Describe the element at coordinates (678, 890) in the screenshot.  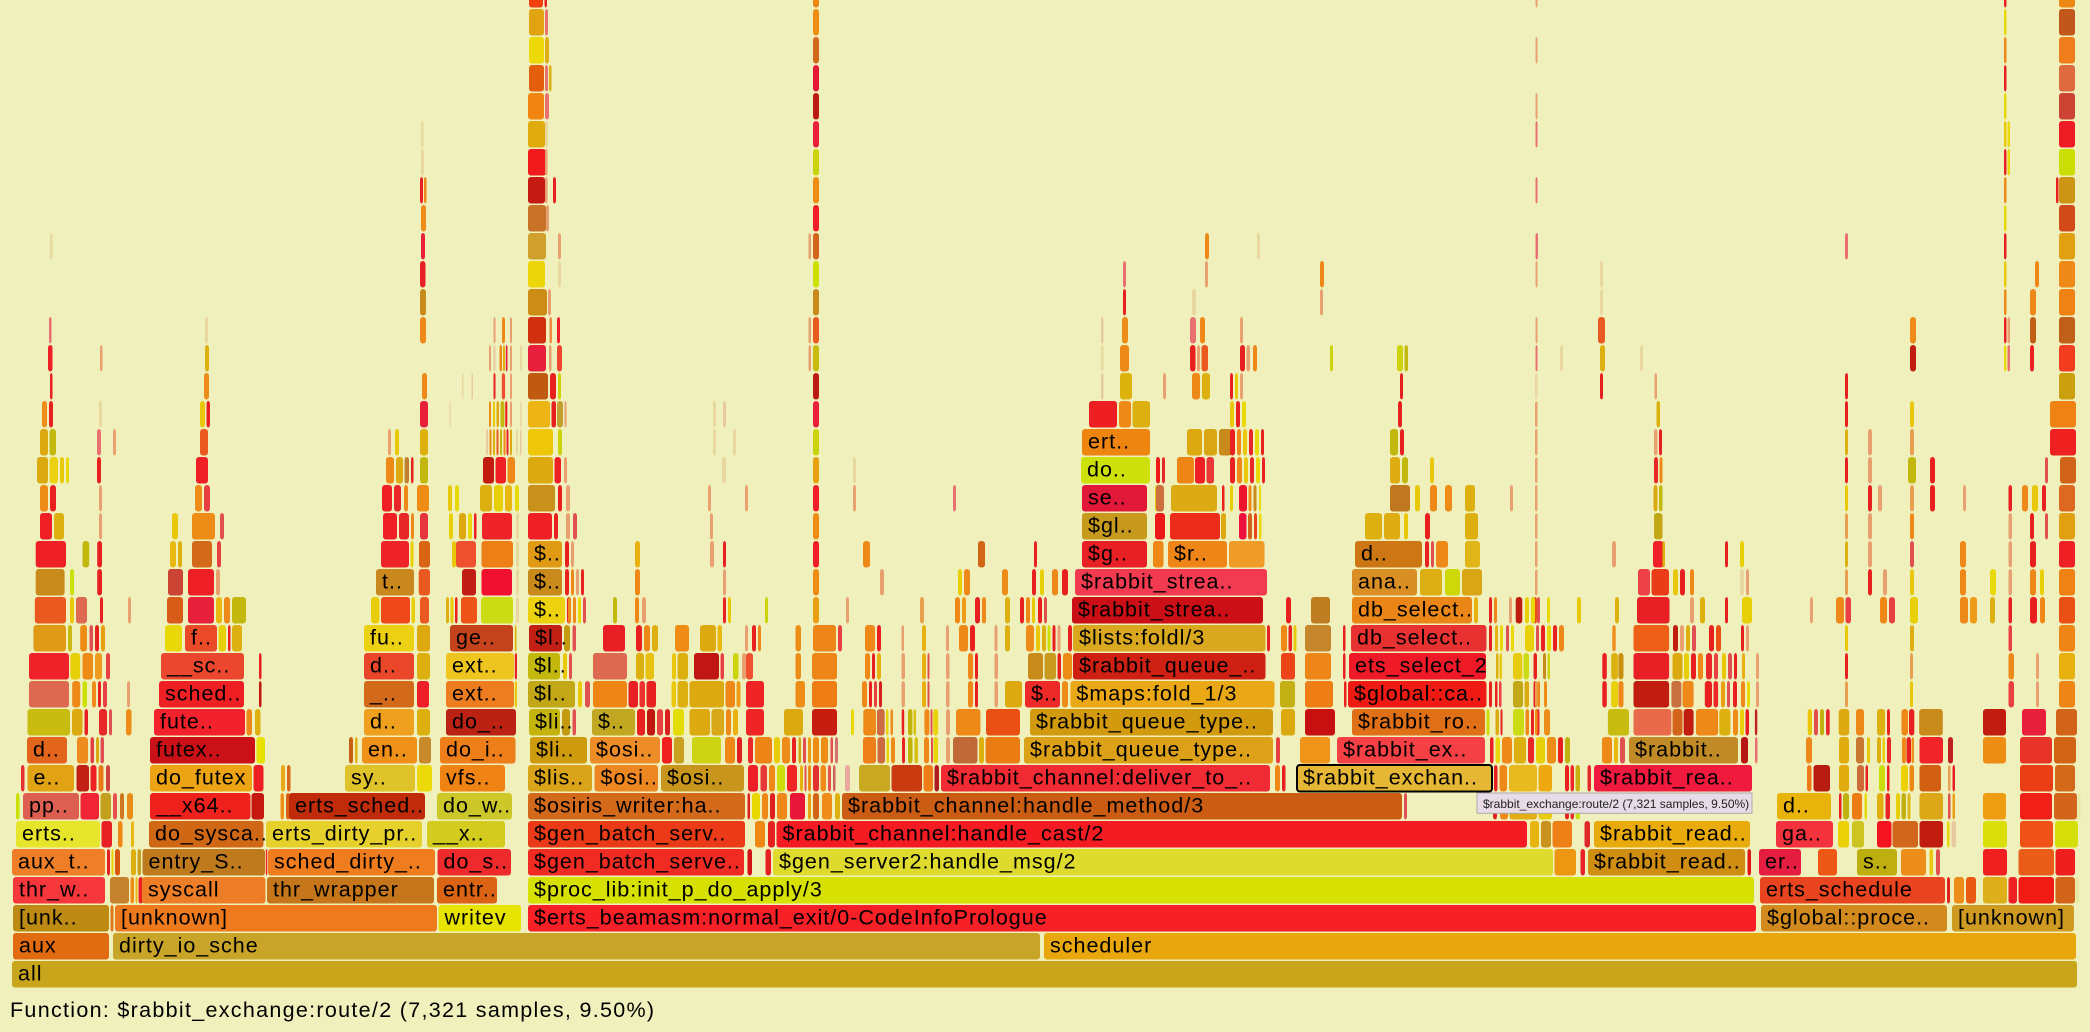
I see `svg-text: $proc_lib:init_p_do_apply/3` at that location.